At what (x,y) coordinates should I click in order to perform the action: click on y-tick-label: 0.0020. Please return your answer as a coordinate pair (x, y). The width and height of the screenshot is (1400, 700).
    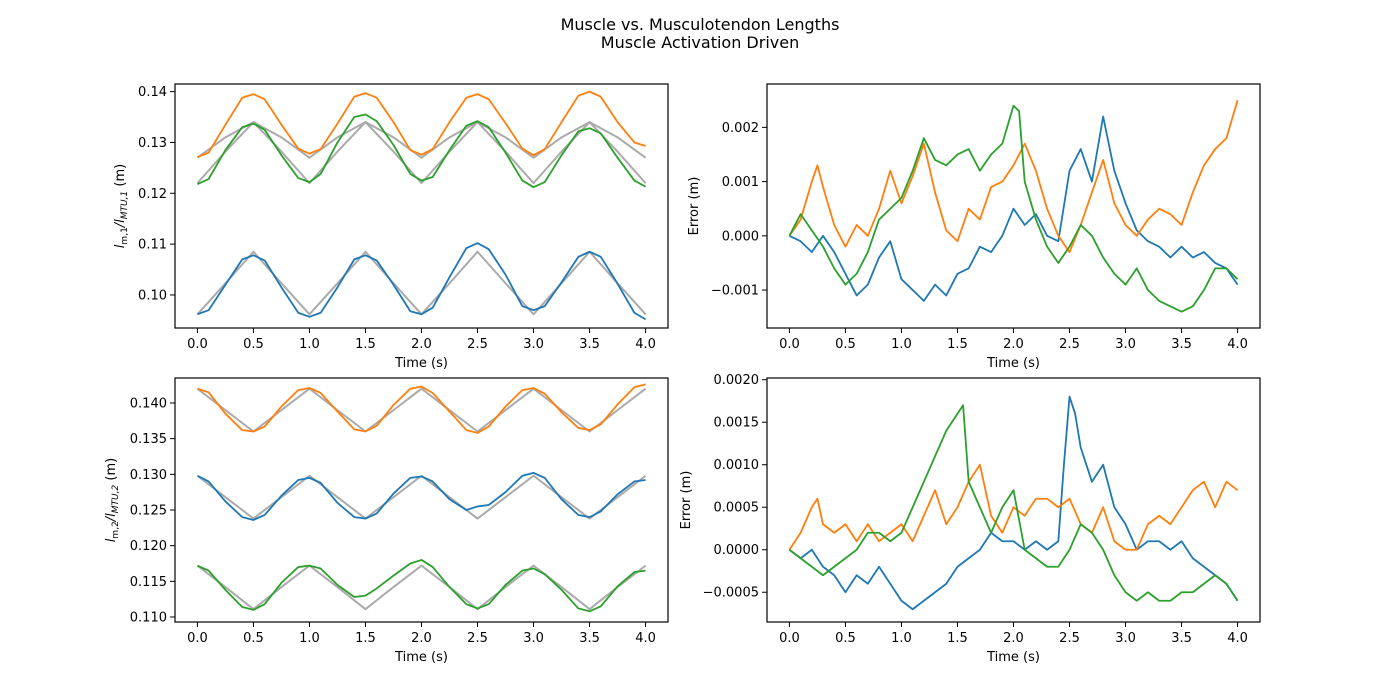
    Looking at the image, I should click on (737, 380).